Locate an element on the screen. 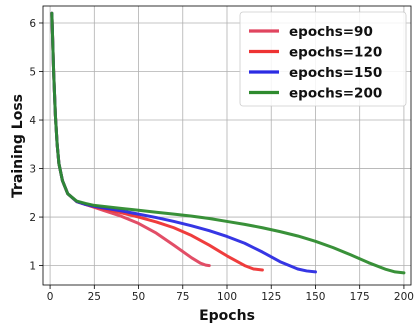 This screenshot has width=414, height=326. y-tick-label: 3 is located at coordinates (32, 169).